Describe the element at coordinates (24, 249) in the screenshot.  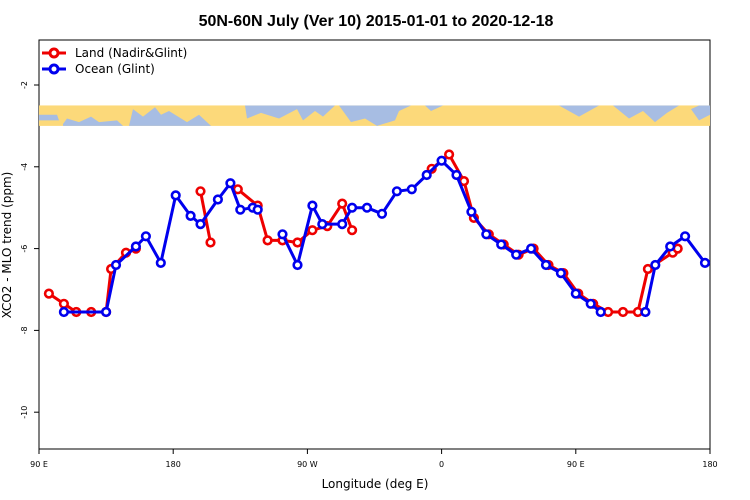
I see `y-tick-label: -6` at that location.